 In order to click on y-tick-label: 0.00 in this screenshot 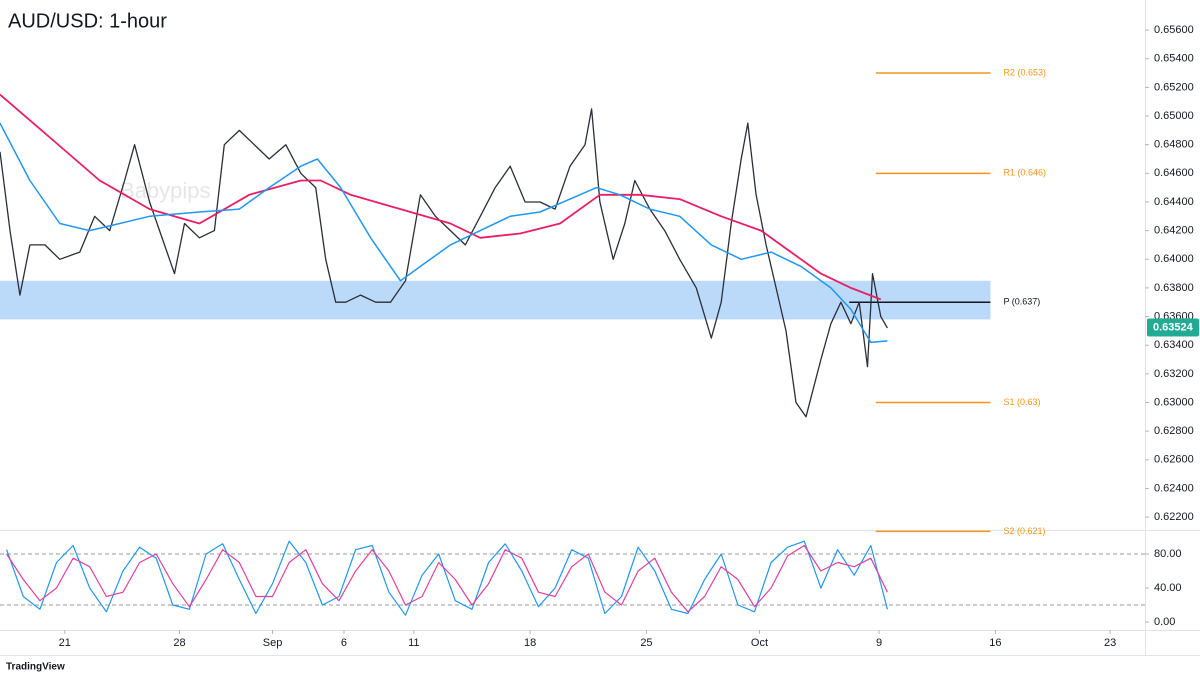, I will do `click(1164, 622)`.